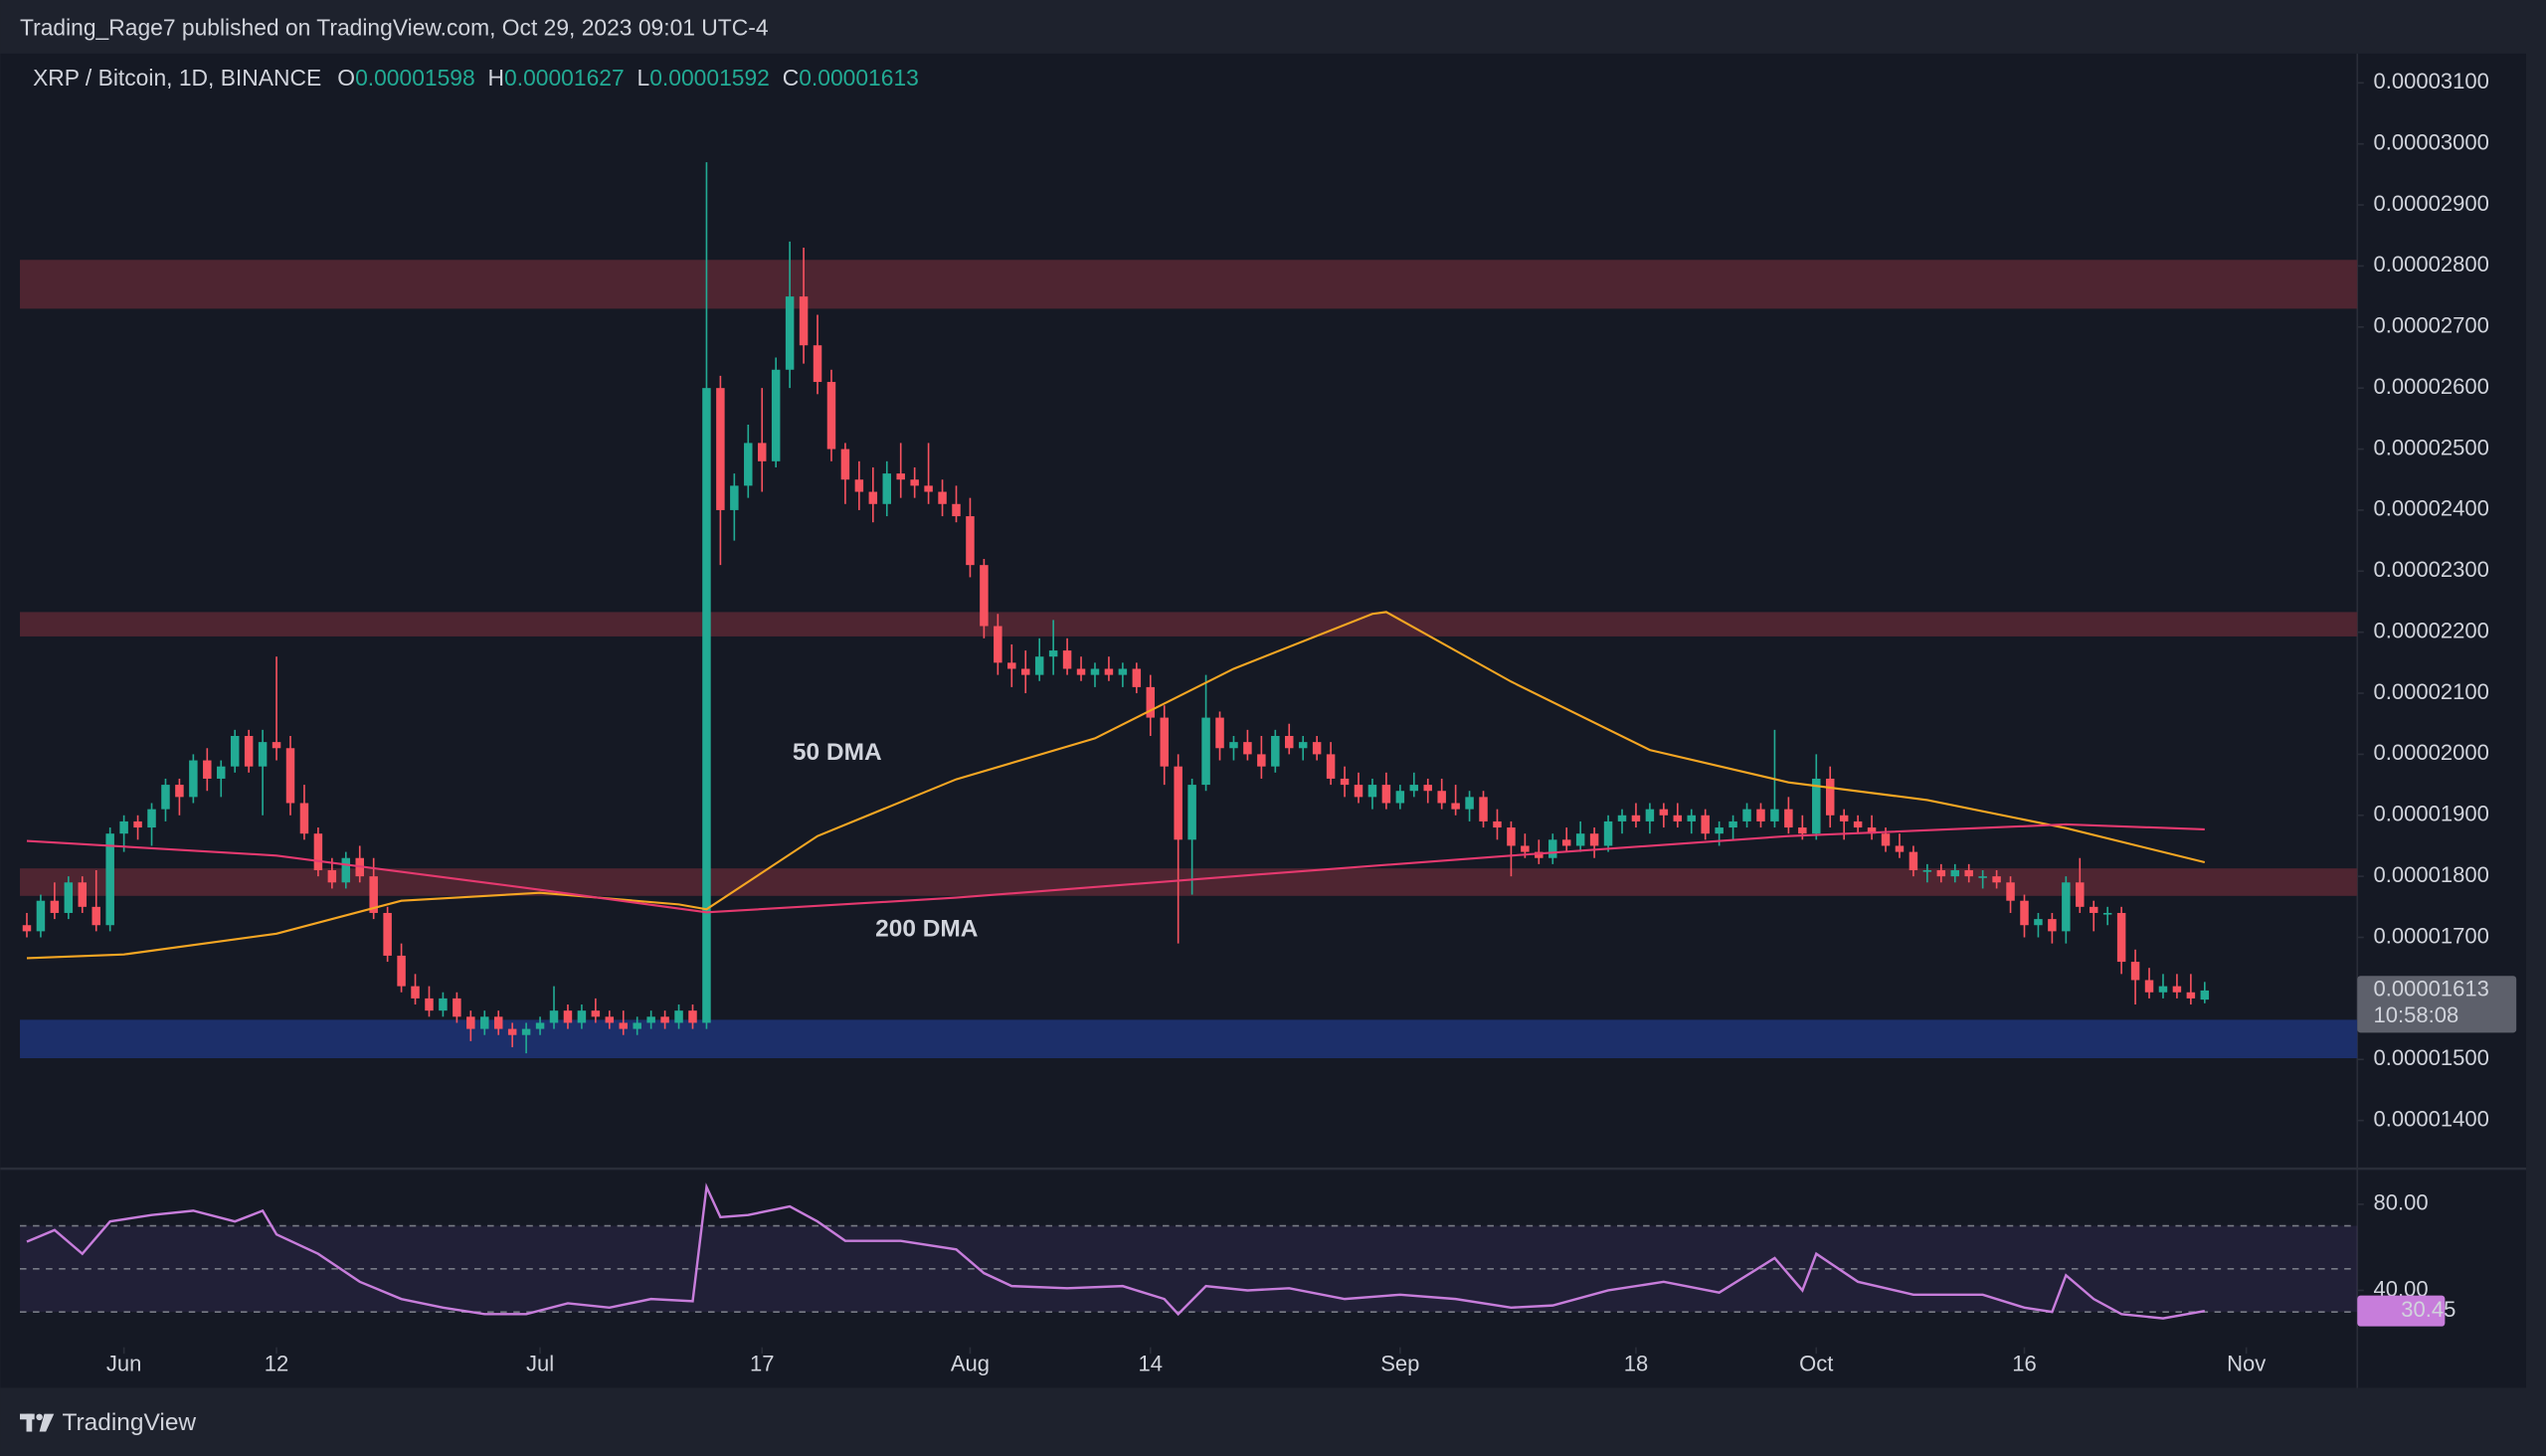  What do you see at coordinates (564, 78) in the screenshot?
I see `ohlc-value: 0.00001627` at bounding box center [564, 78].